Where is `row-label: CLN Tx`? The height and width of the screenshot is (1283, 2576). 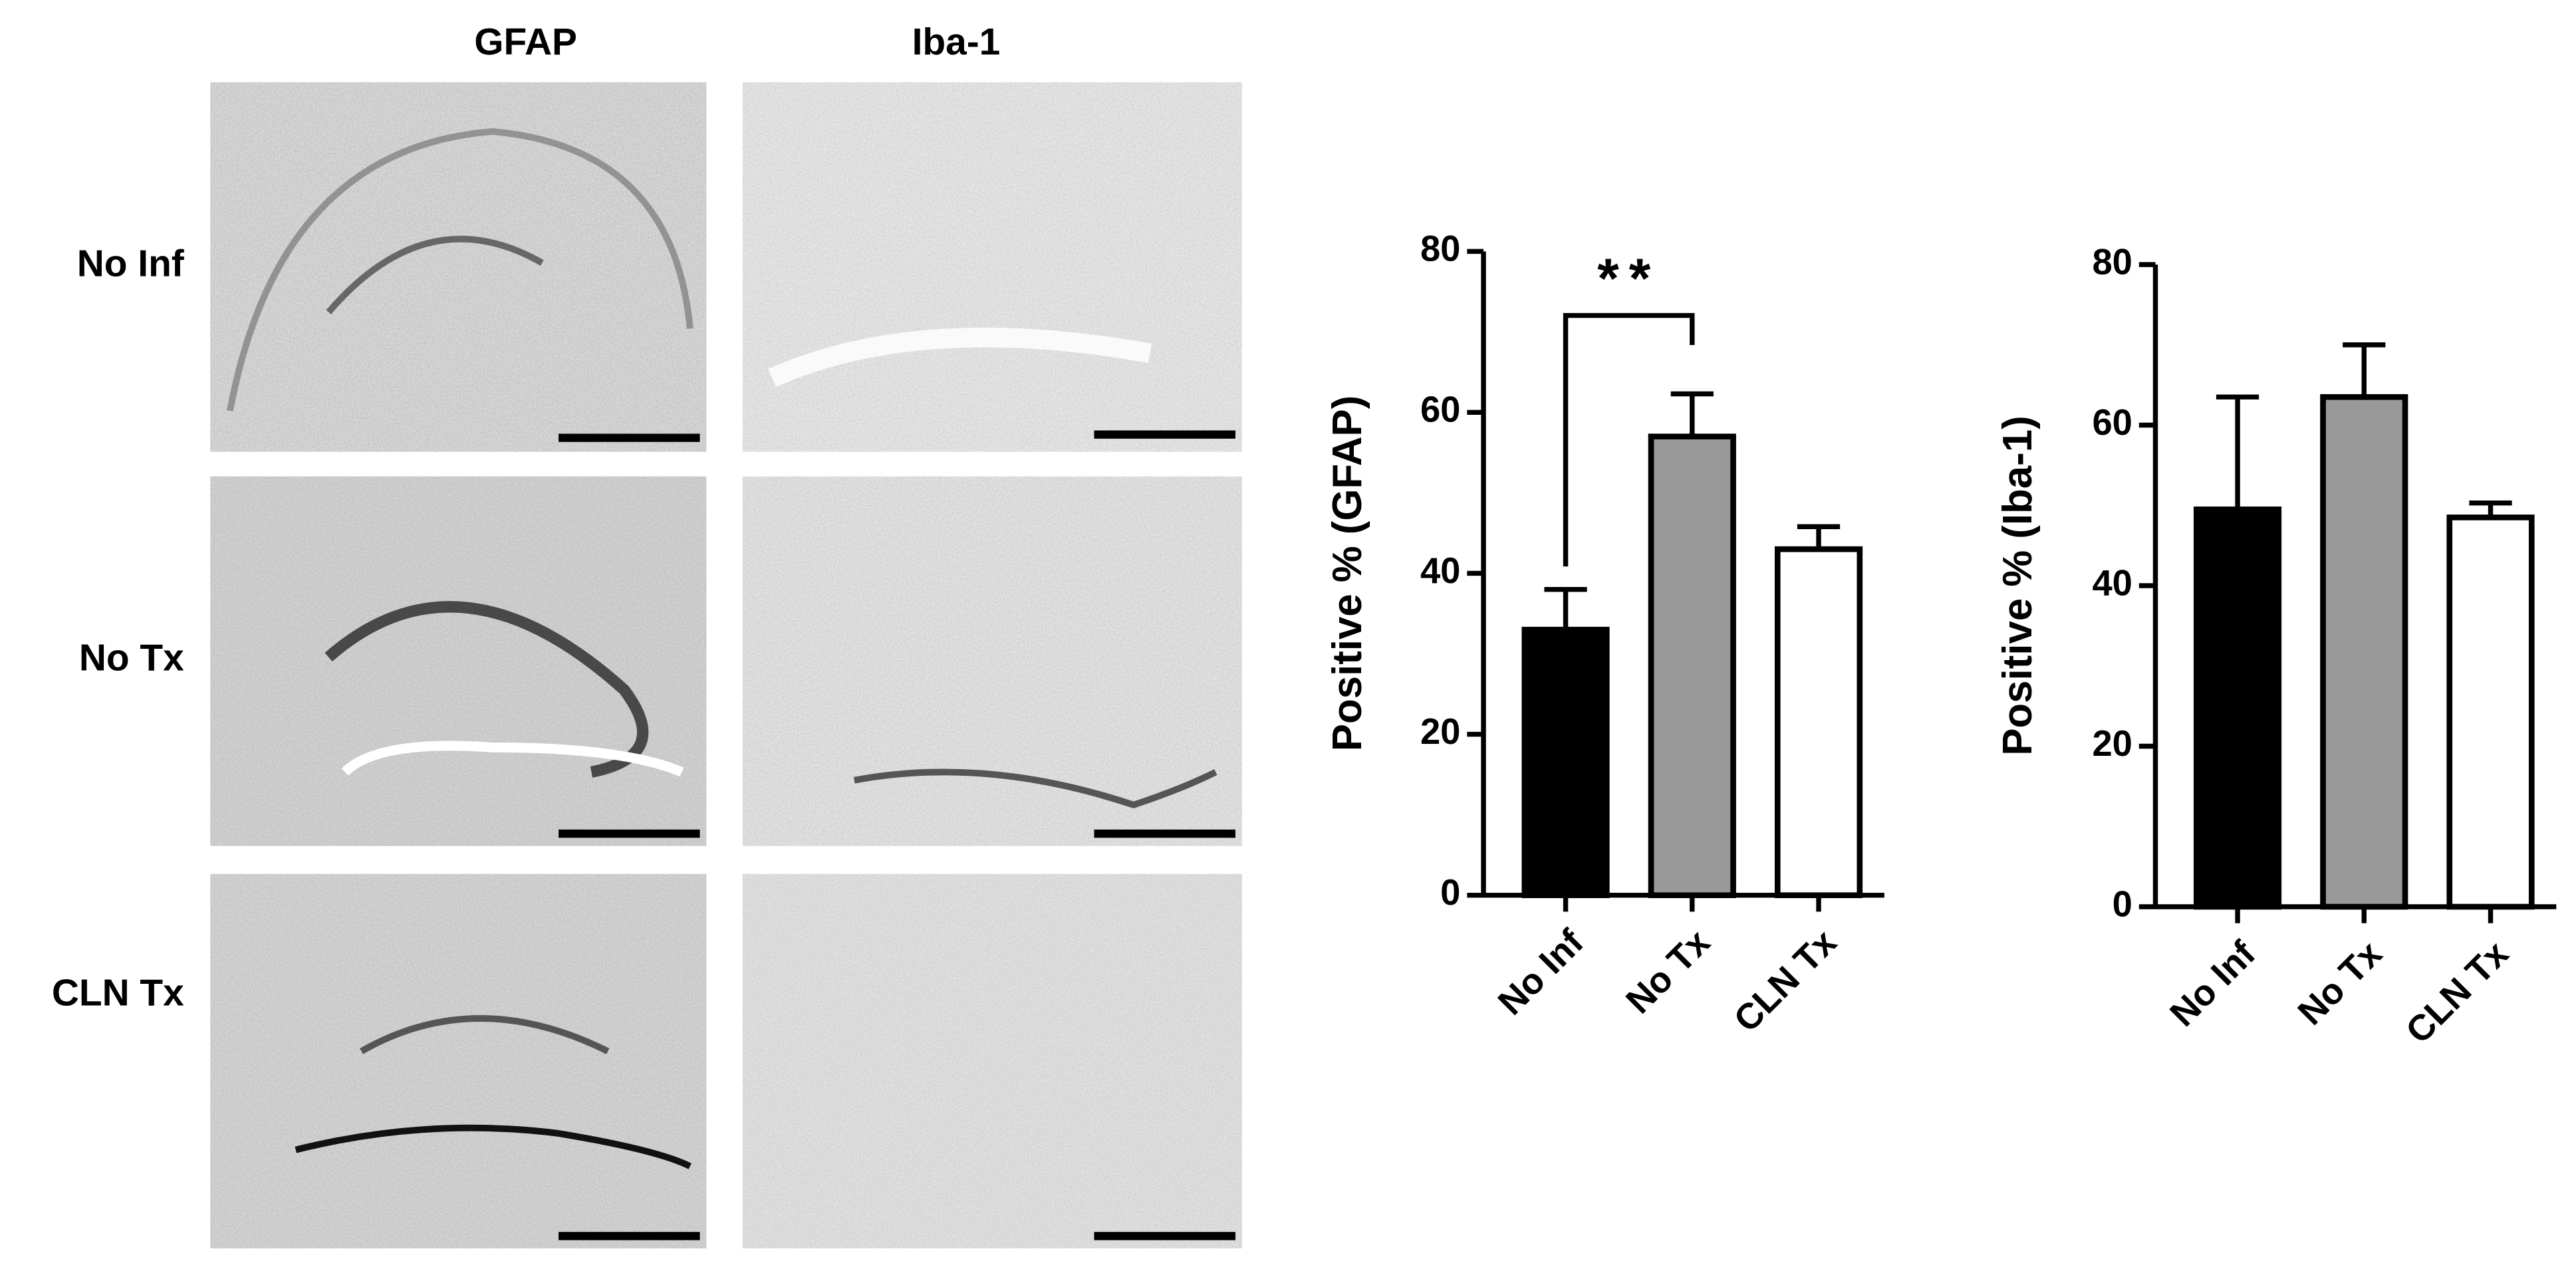 row-label: CLN Tx is located at coordinates (118, 993).